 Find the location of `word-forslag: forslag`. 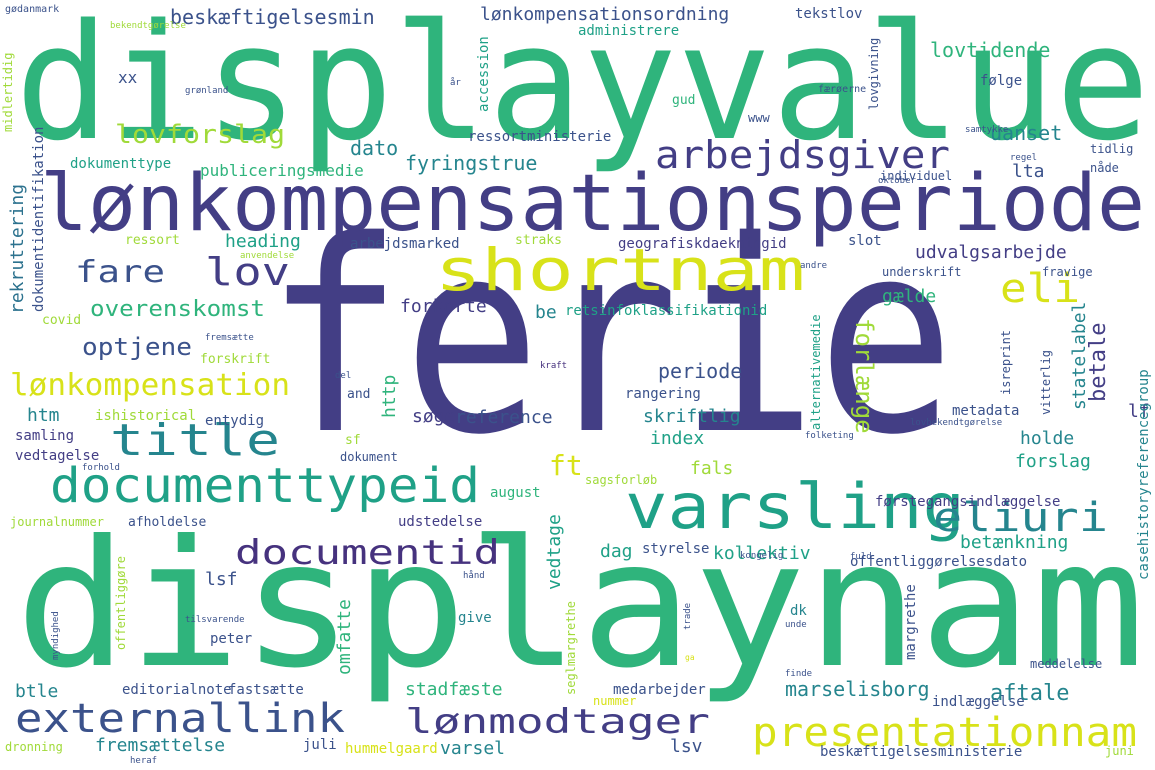

word-forslag: forslag is located at coordinates (1053, 461).